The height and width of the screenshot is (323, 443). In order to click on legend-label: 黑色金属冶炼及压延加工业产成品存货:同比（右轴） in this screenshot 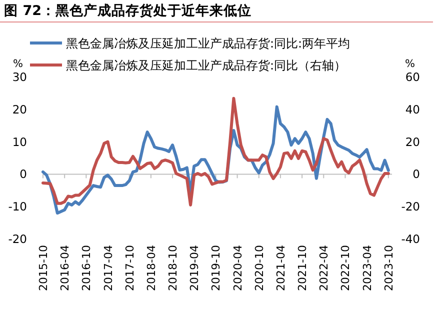, I will do `click(206, 65)`.